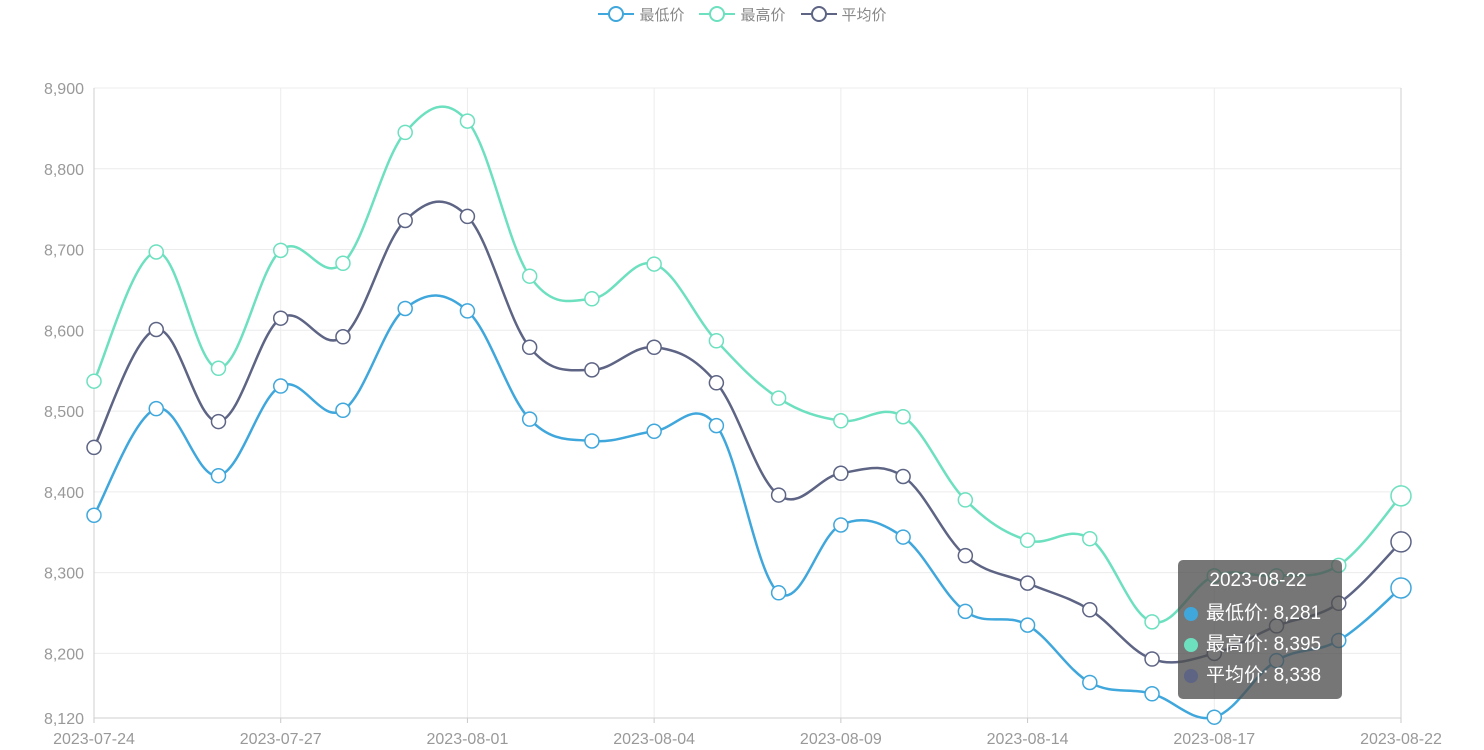 The height and width of the screenshot is (750, 1484). What do you see at coordinates (1214, 739) in the screenshot?
I see `x-tick-label: 2023-08-17` at bounding box center [1214, 739].